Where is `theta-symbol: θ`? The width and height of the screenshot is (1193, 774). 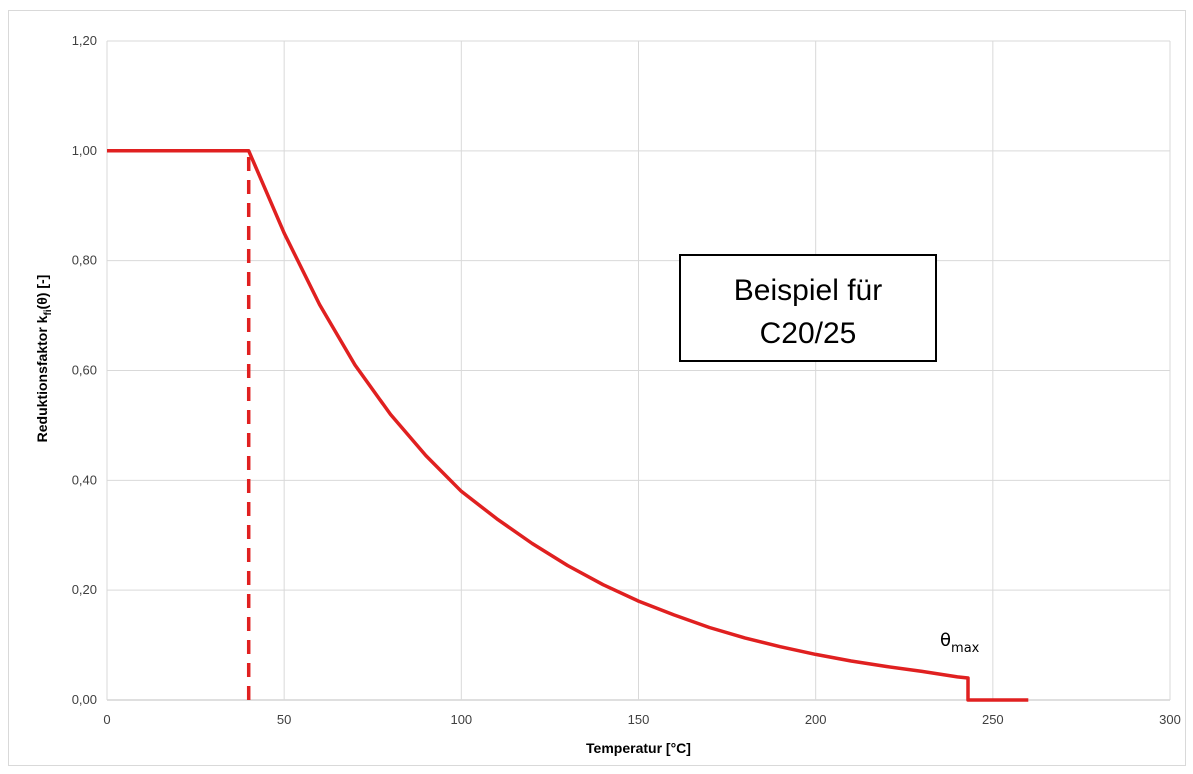
theta-symbol: θ is located at coordinates (945, 640).